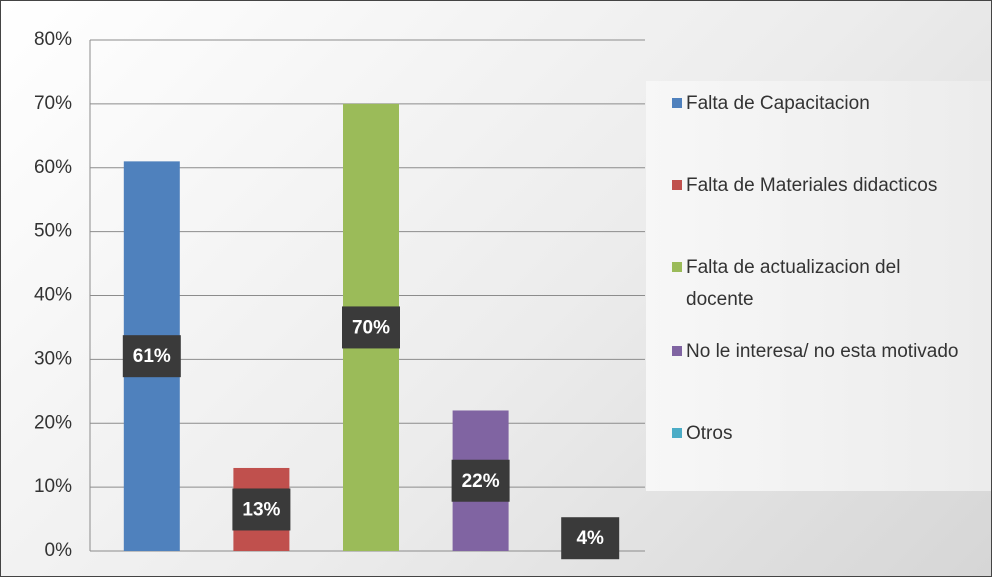  What do you see at coordinates (816, 434) in the screenshot?
I see `legend-item: Otros` at bounding box center [816, 434].